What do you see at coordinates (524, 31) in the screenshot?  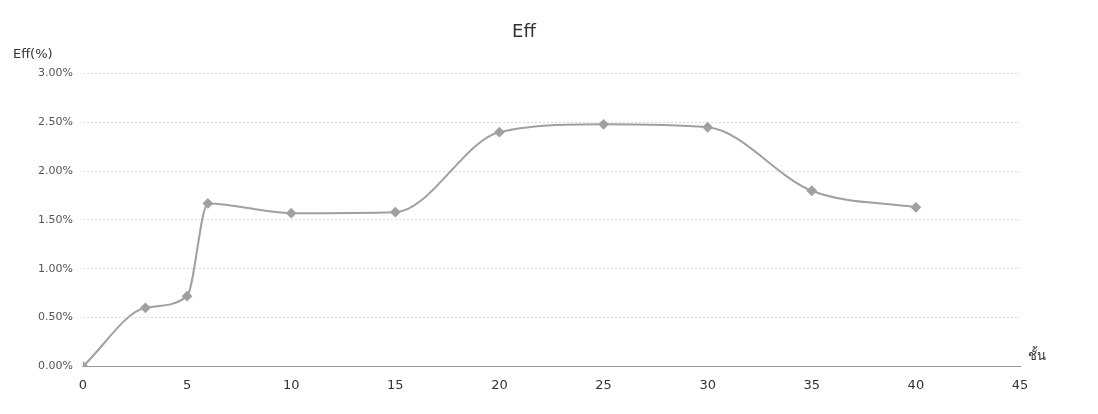 I see `chart-title: Eff` at bounding box center [524, 31].